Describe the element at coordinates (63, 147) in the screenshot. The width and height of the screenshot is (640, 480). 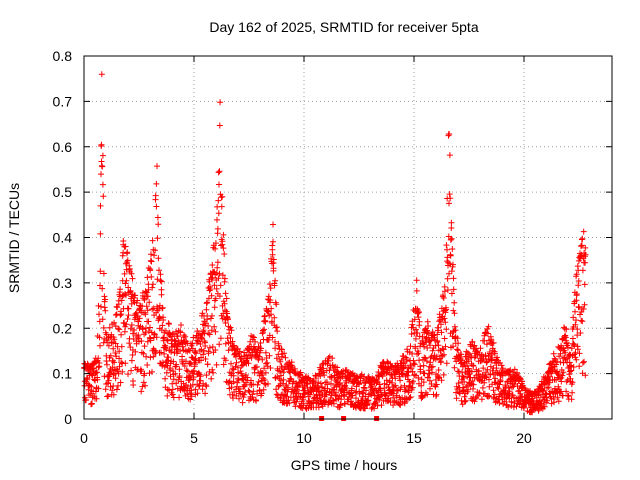
I see `y-tick-label: 0.6` at that location.